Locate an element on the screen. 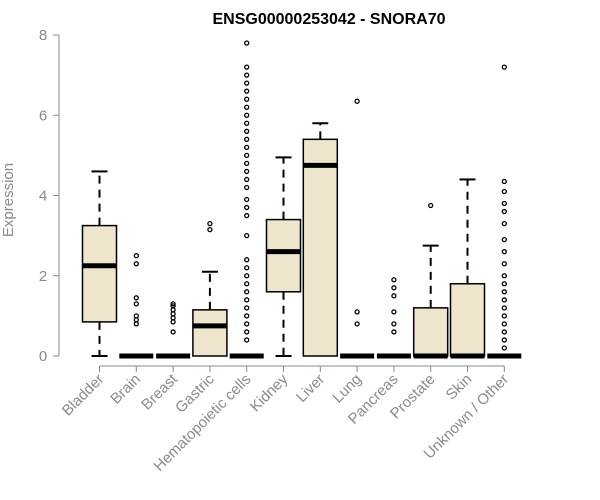  box-brain is located at coordinates (136, 306).